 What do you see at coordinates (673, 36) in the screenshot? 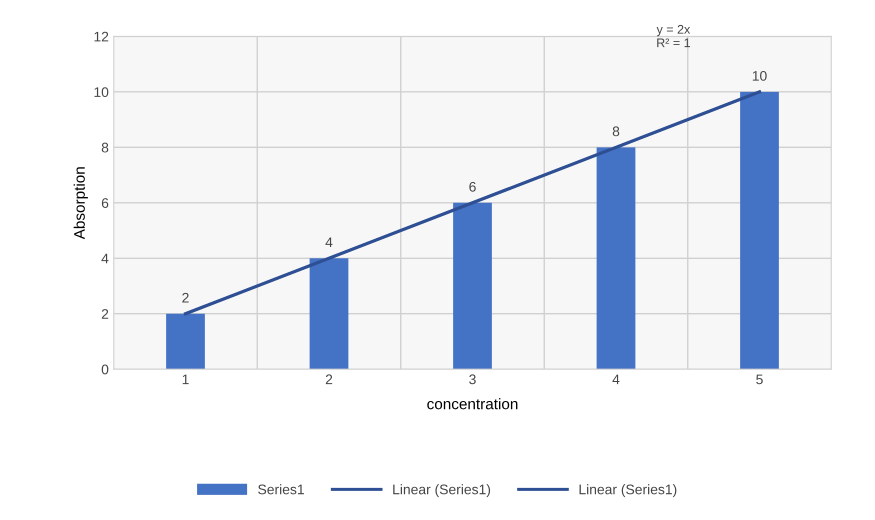
I see `annotation: y = 2x R² = 1` at bounding box center [673, 36].